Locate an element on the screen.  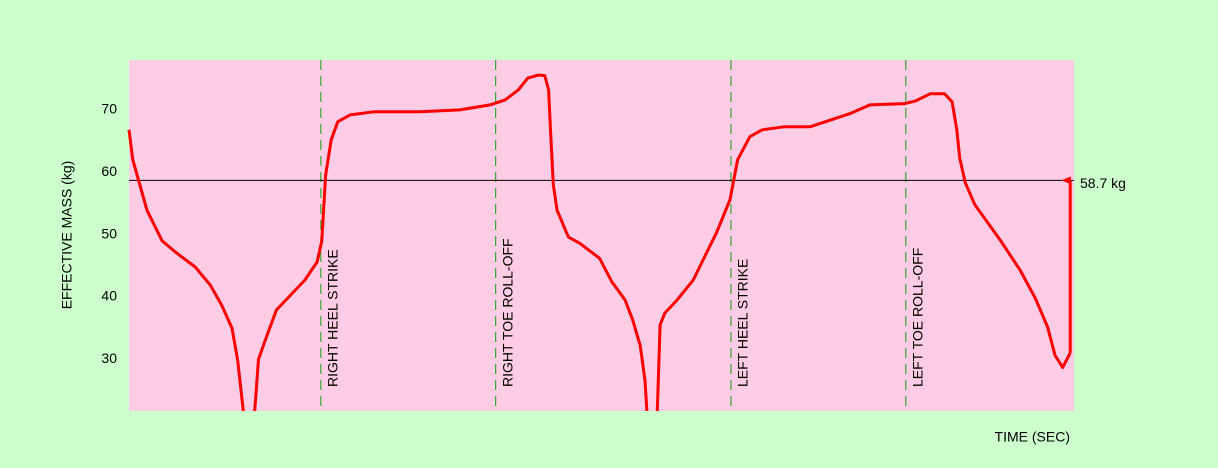
y-tick-label: 40 is located at coordinates (109, 296).